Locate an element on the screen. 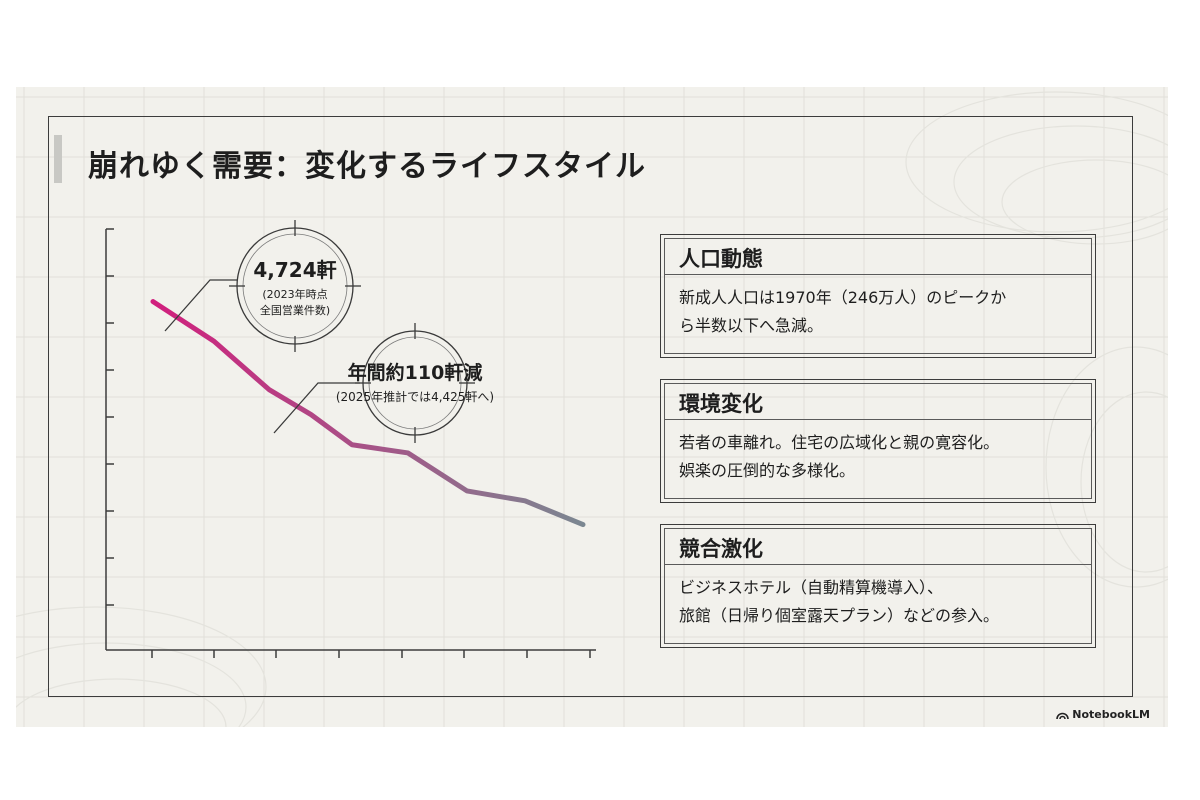 This screenshot has width=1200, height=800. annotation-note: (2025年推計では4,425軒へ) is located at coordinates (415, 396).